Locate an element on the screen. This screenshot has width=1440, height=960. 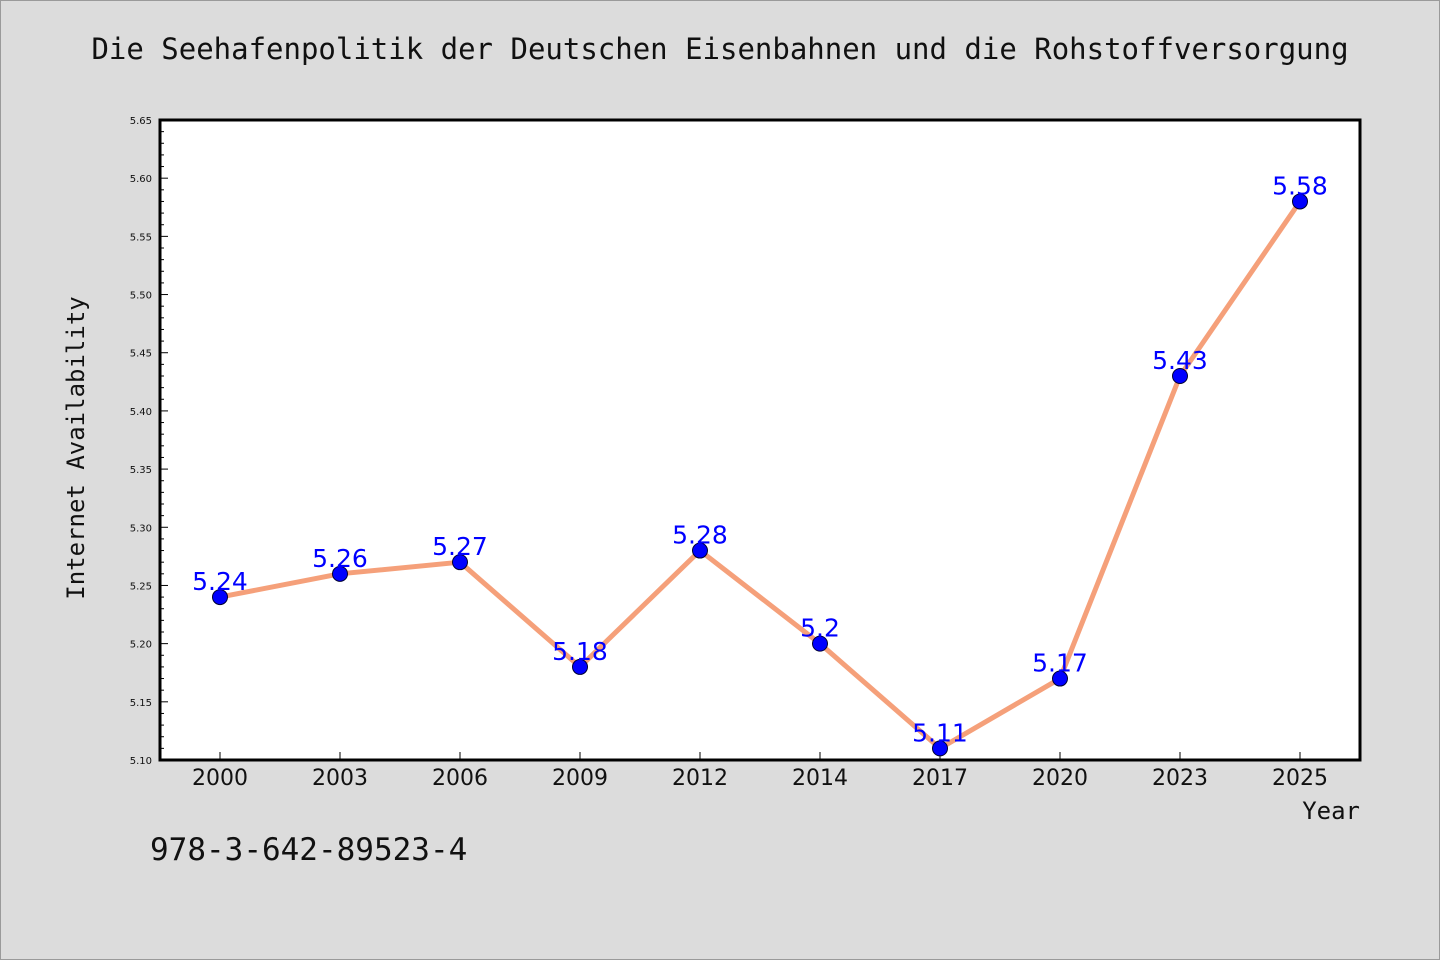
y-tick-label: 5.10 is located at coordinates (141, 761).